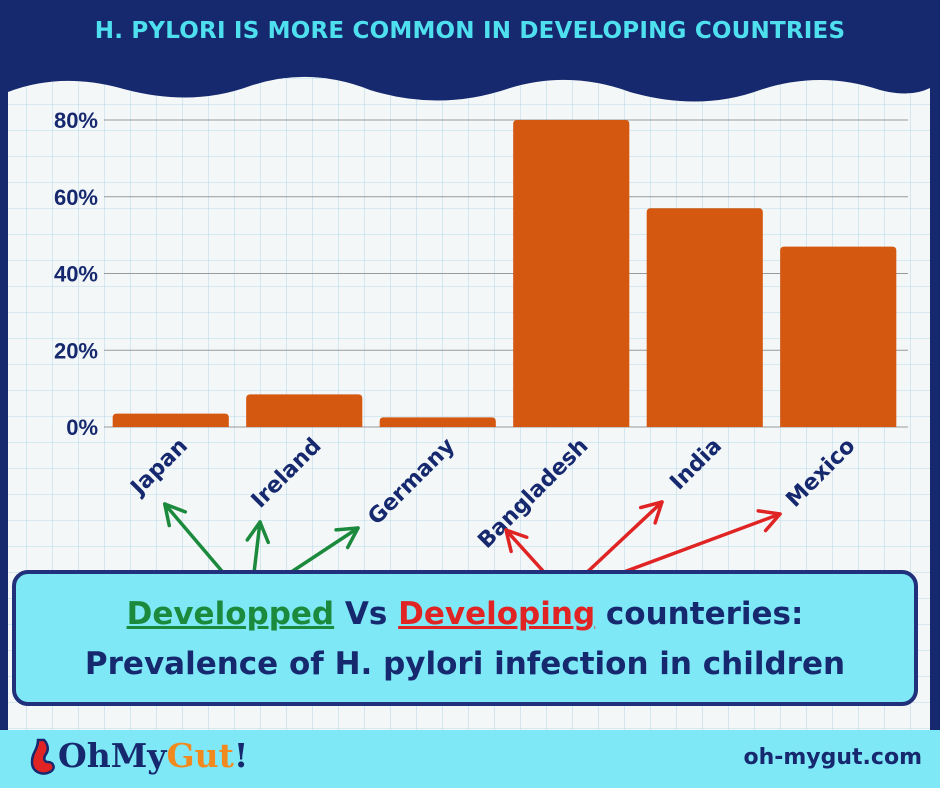 The height and width of the screenshot is (788, 940). Describe the element at coordinates (651, 512) in the screenshot. I see `arrow-india-head` at that location.